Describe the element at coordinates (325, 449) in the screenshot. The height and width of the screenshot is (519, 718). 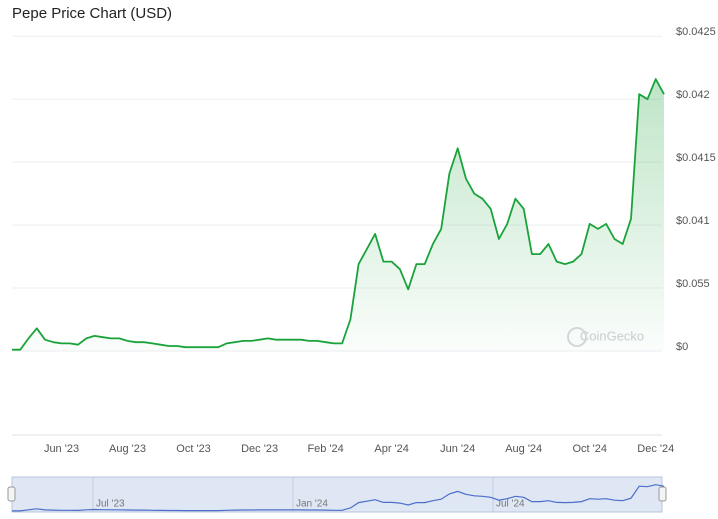
I see `x-tick-label: Feb '24` at that location.